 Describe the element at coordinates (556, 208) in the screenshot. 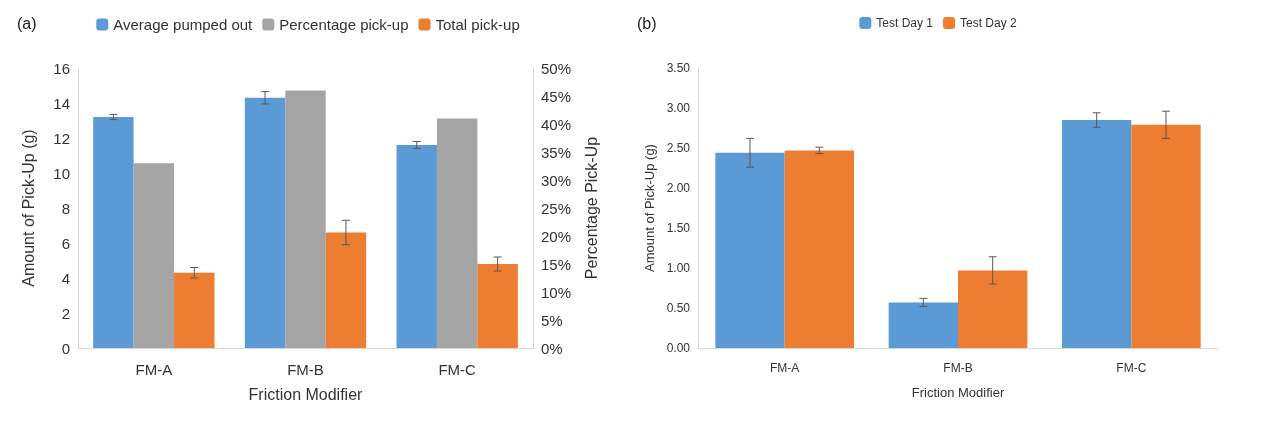

I see `y2-tick-label: 25%` at that location.